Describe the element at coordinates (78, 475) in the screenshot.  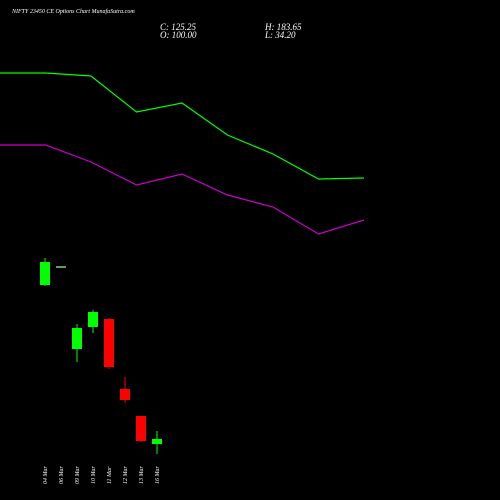
I see `x-tick-label: 09 Mar` at that location.